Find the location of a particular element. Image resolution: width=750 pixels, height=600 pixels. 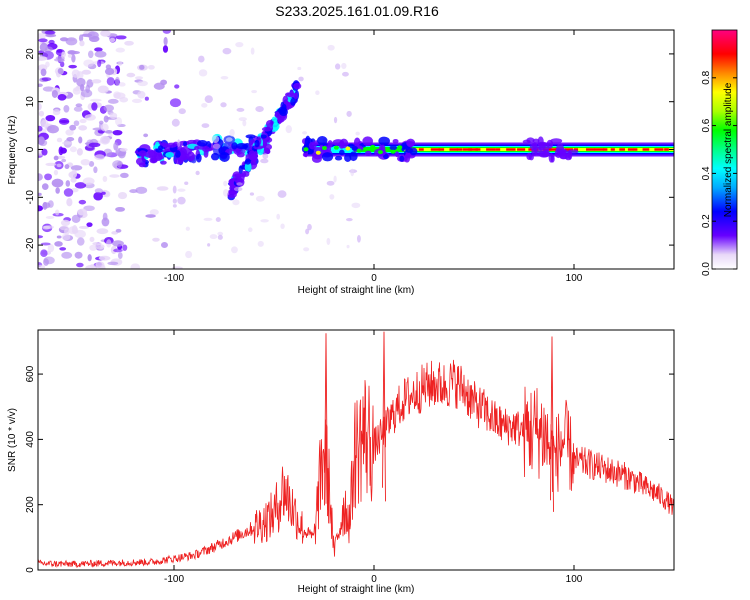

colorbar-tick-label: 0.8 is located at coordinates (706, 77).